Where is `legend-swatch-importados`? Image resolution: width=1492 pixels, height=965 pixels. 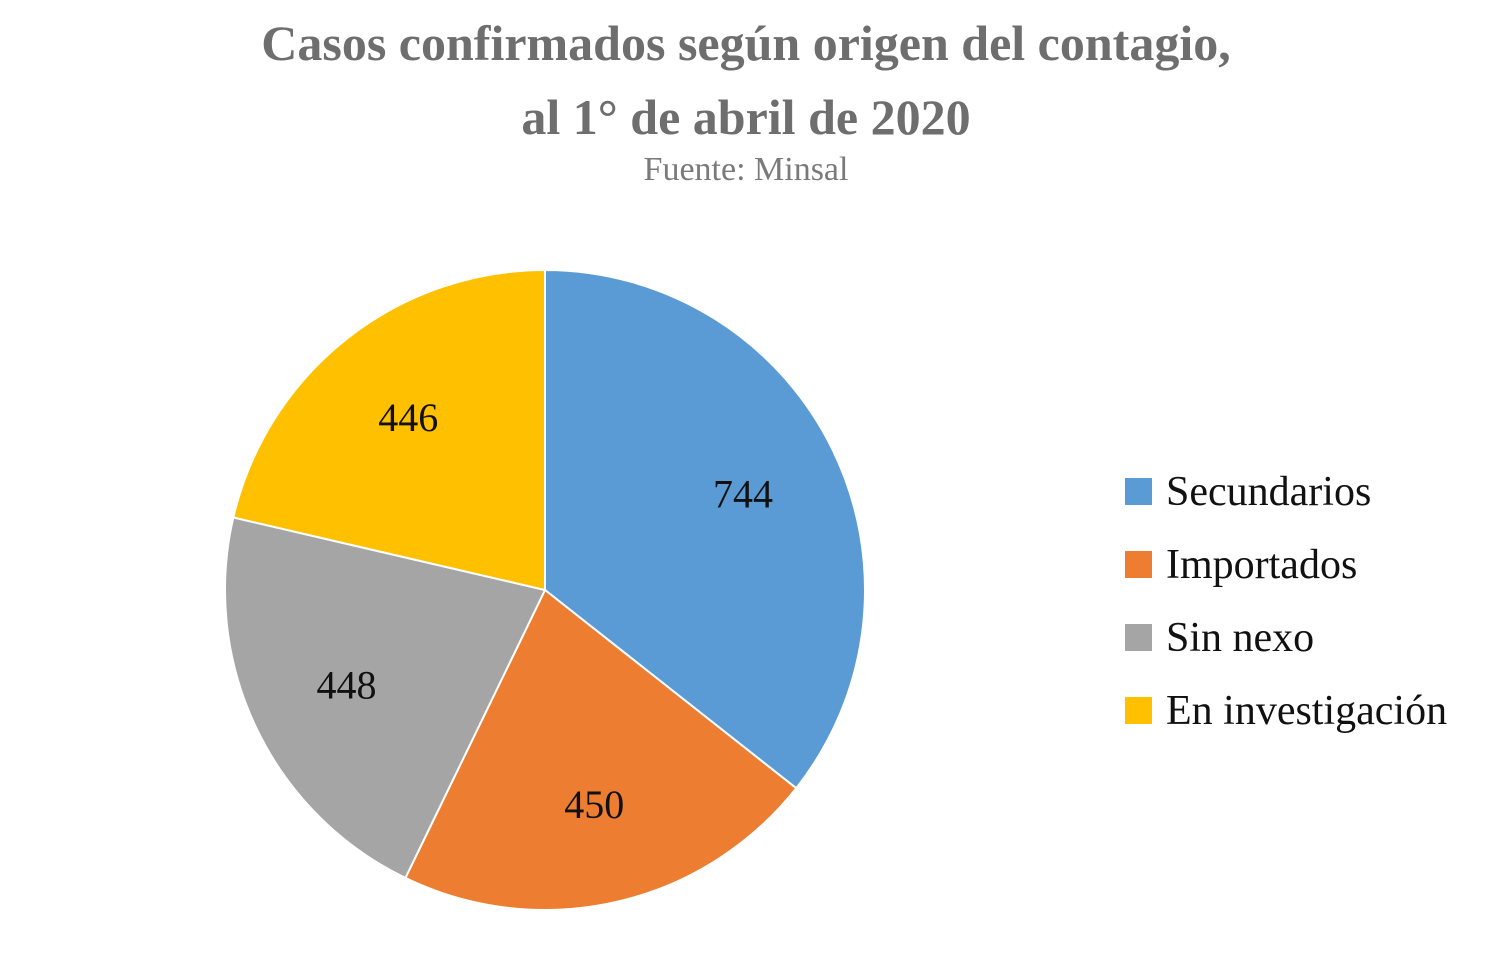
legend-swatch-importados is located at coordinates (1138, 564).